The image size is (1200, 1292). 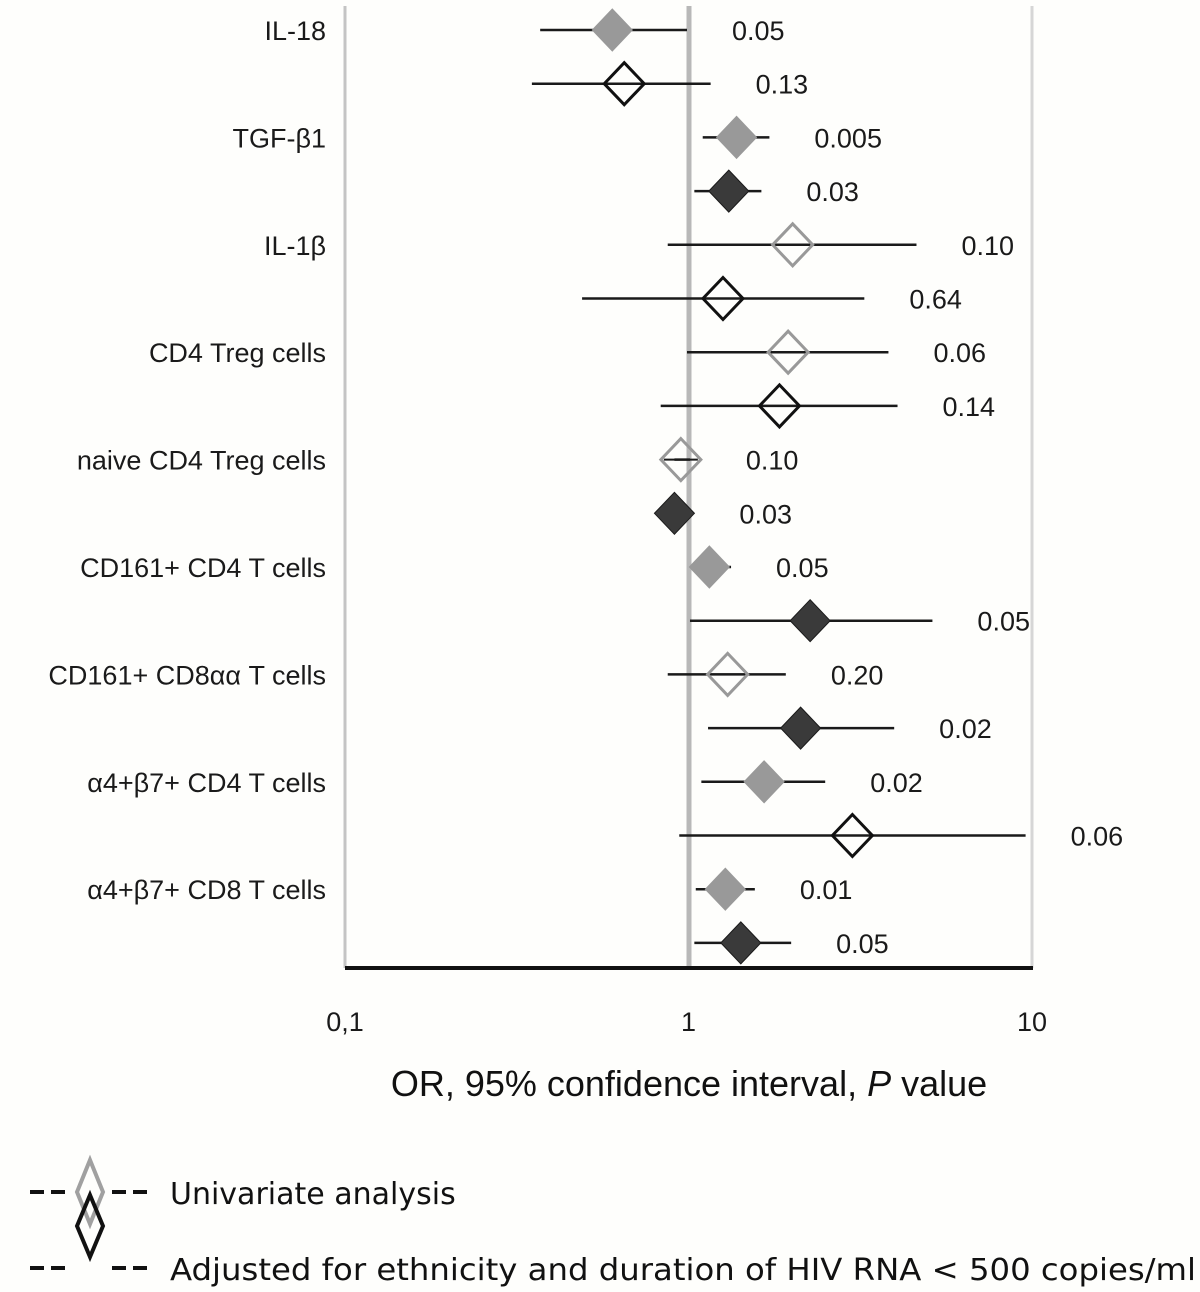 I want to click on legend-label-univariate: Univariate analysis, so click(x=313, y=1194).